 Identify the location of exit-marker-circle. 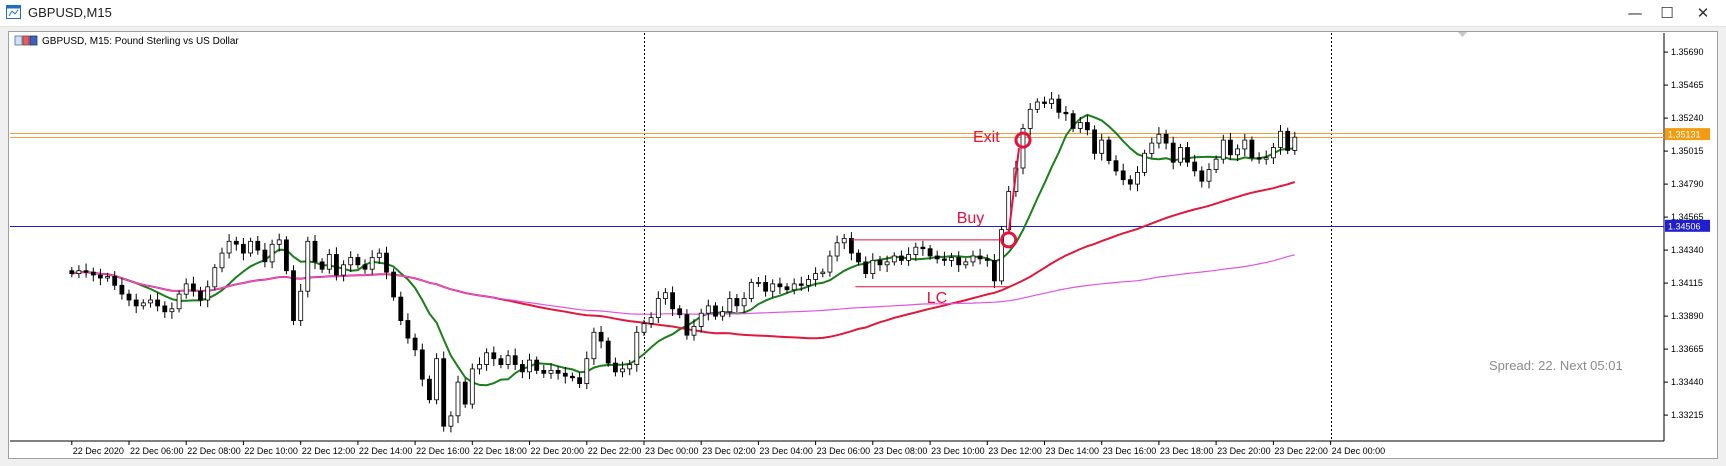
(1023, 140).